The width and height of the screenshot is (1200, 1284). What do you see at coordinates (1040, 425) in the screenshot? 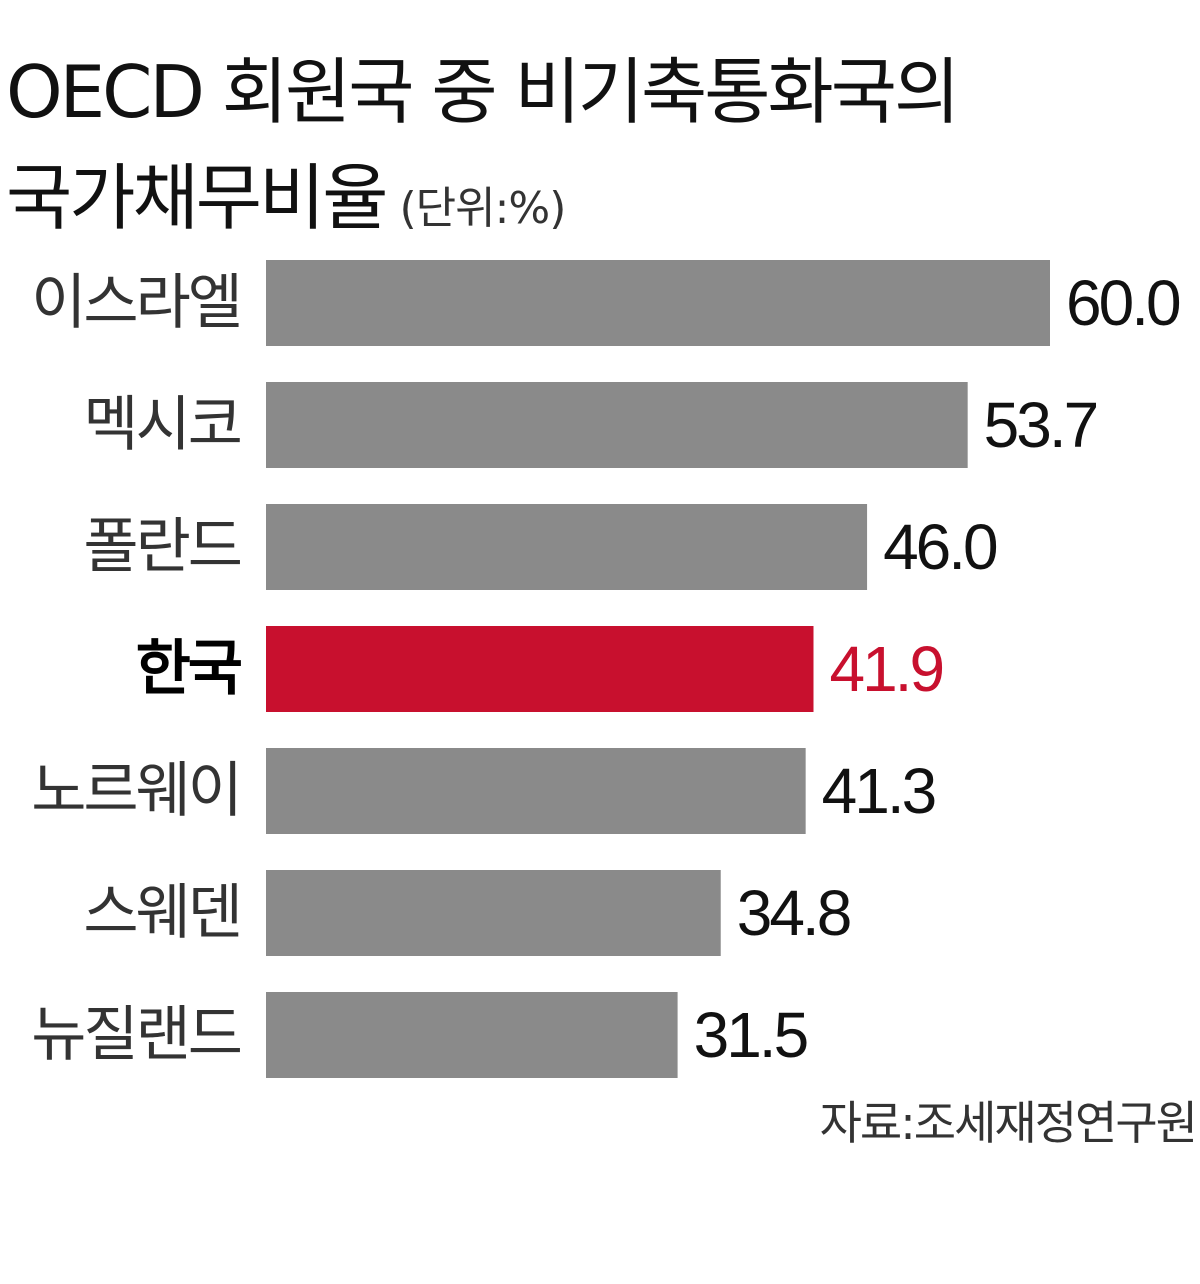
I see `value-label-1: 53.7` at bounding box center [1040, 425].